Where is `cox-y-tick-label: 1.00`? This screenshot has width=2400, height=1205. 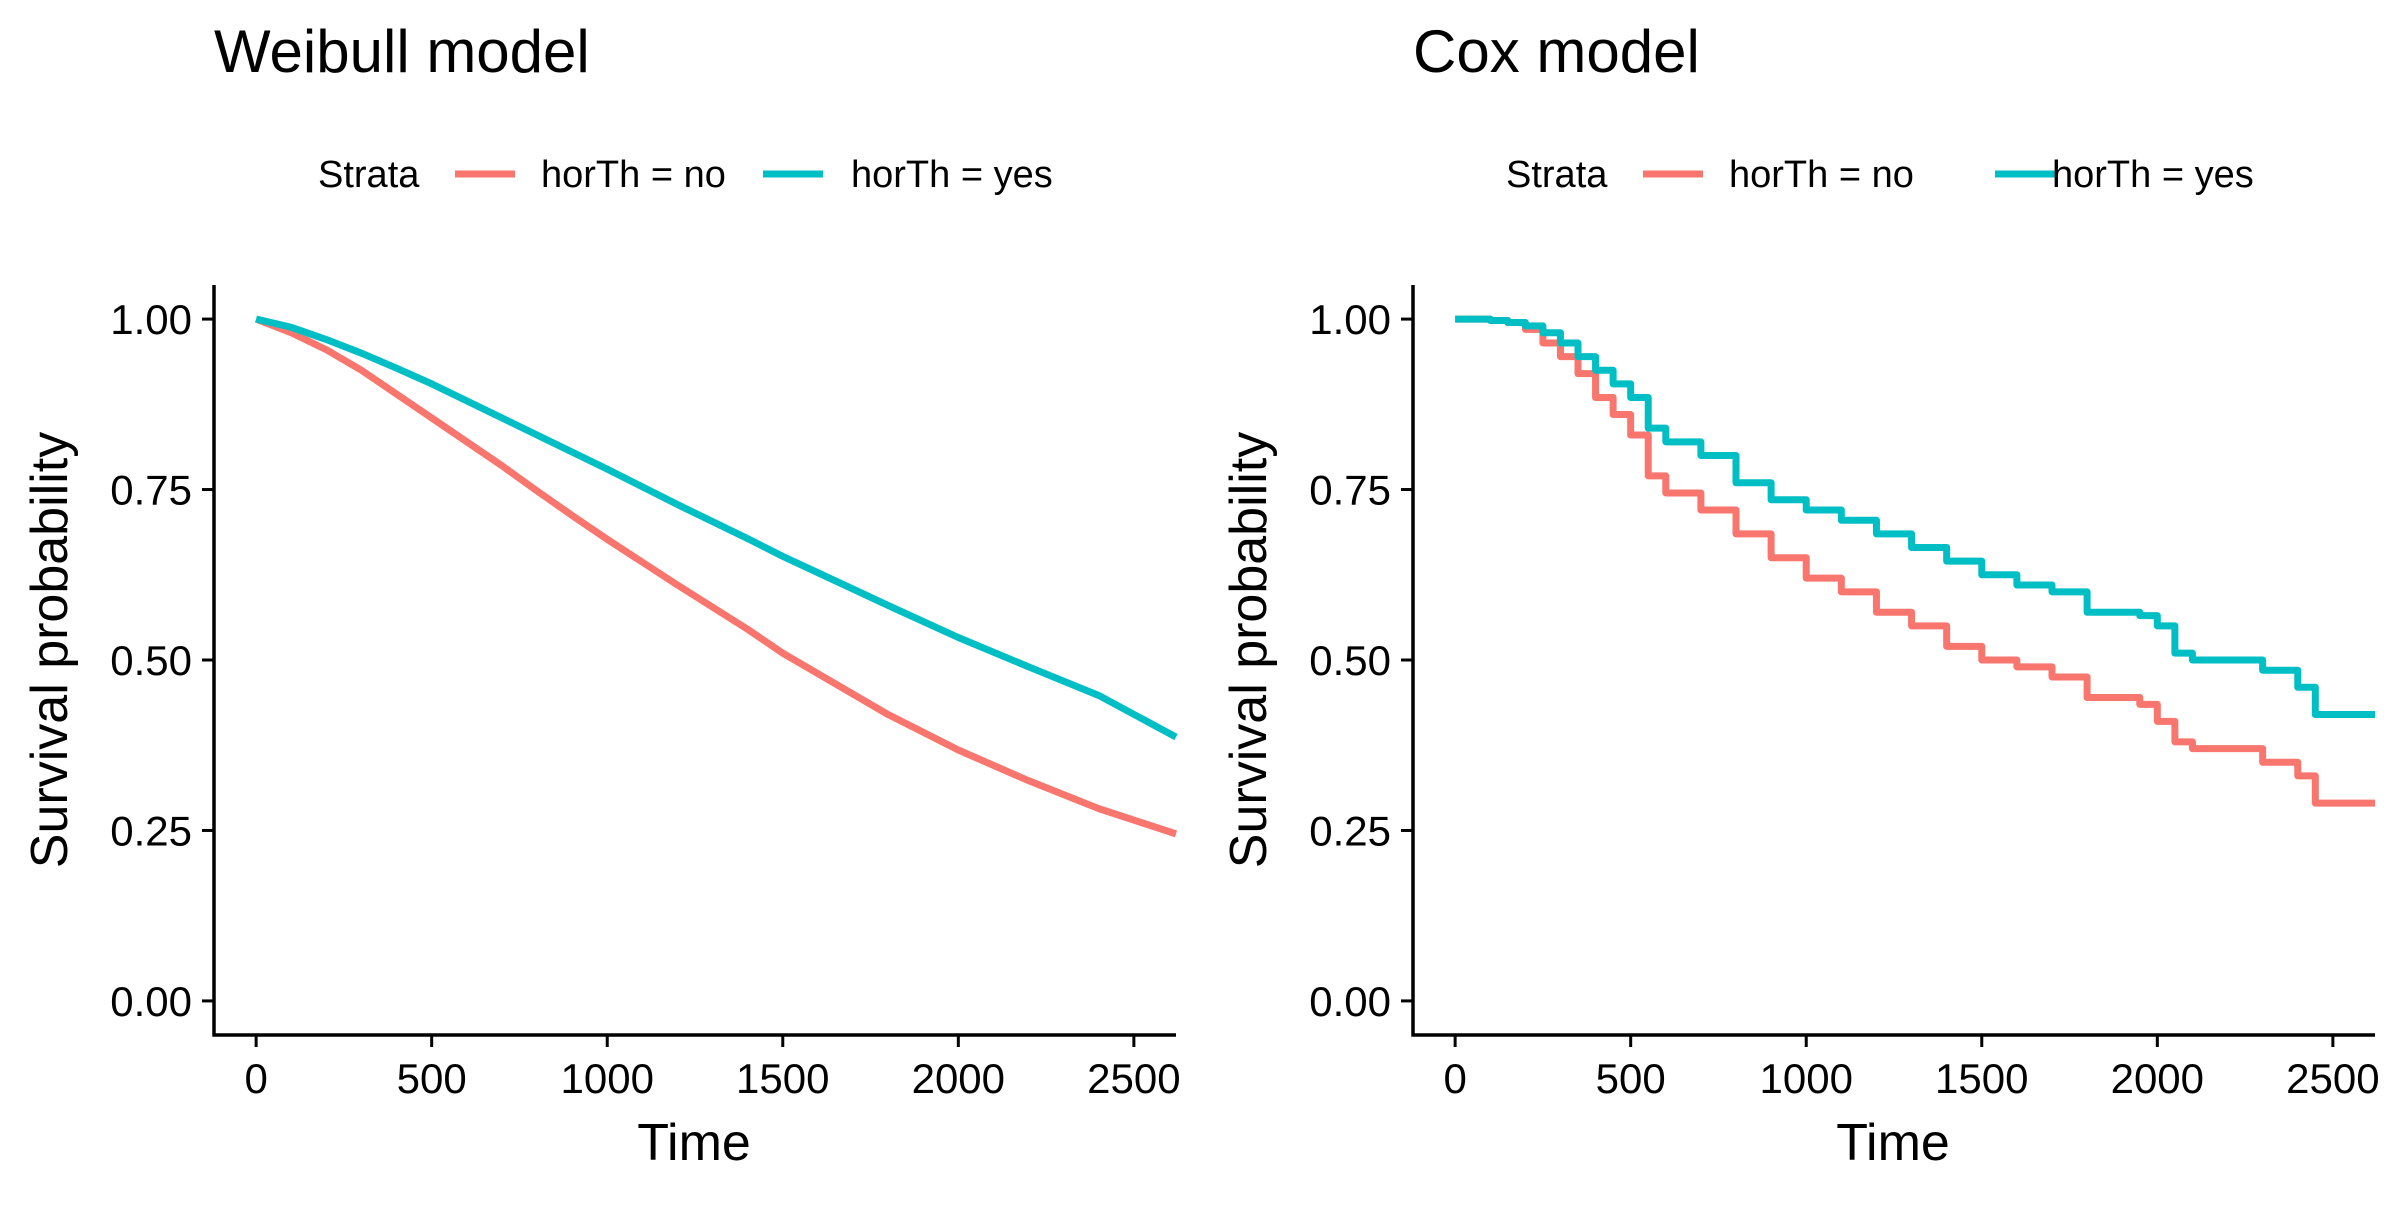
cox-y-tick-label: 1.00 is located at coordinates (1350, 319).